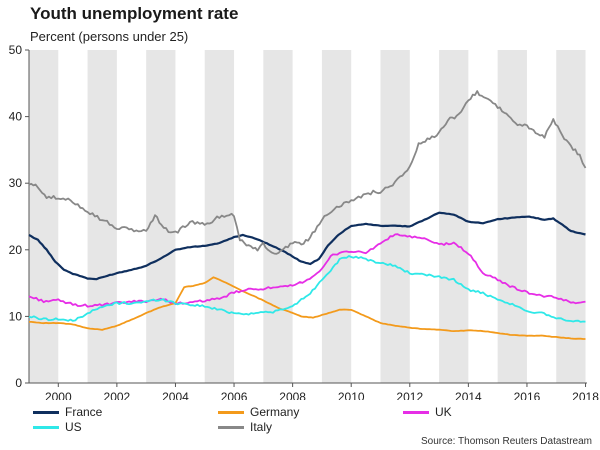  What do you see at coordinates (16, 316) in the screenshot?
I see `y-tick-label-10: 10` at bounding box center [16, 316].